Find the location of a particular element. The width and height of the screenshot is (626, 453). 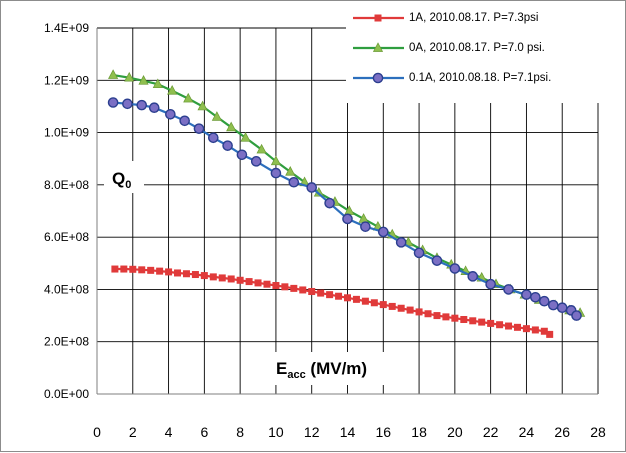

x-tick-label: 28 is located at coordinates (598, 432).